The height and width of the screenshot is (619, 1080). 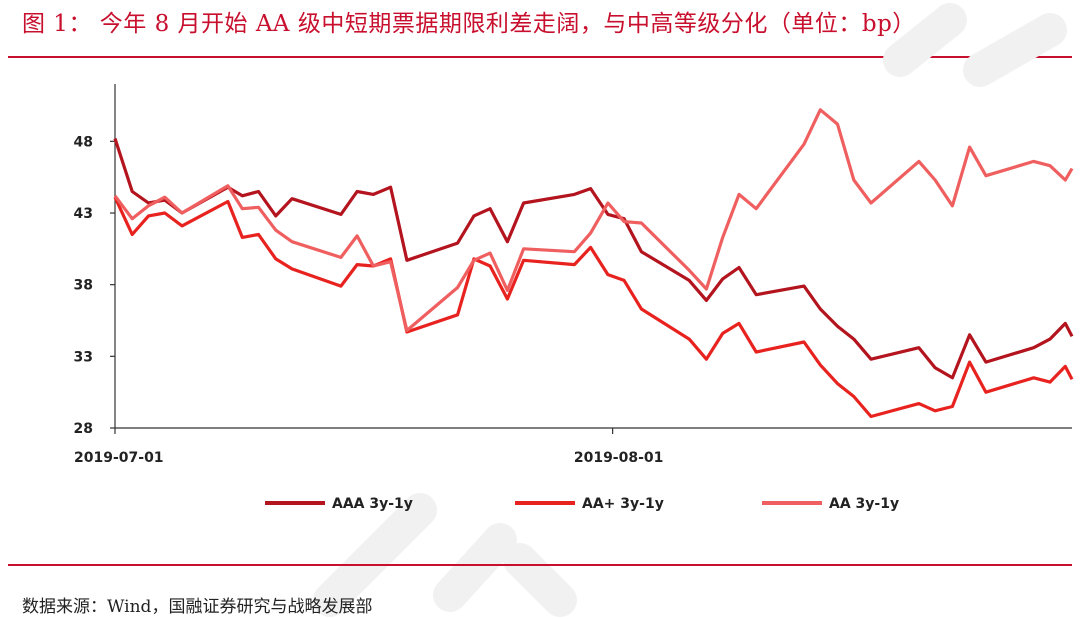 What do you see at coordinates (83, 429) in the screenshot?
I see `y-tick-label: 28` at bounding box center [83, 429].